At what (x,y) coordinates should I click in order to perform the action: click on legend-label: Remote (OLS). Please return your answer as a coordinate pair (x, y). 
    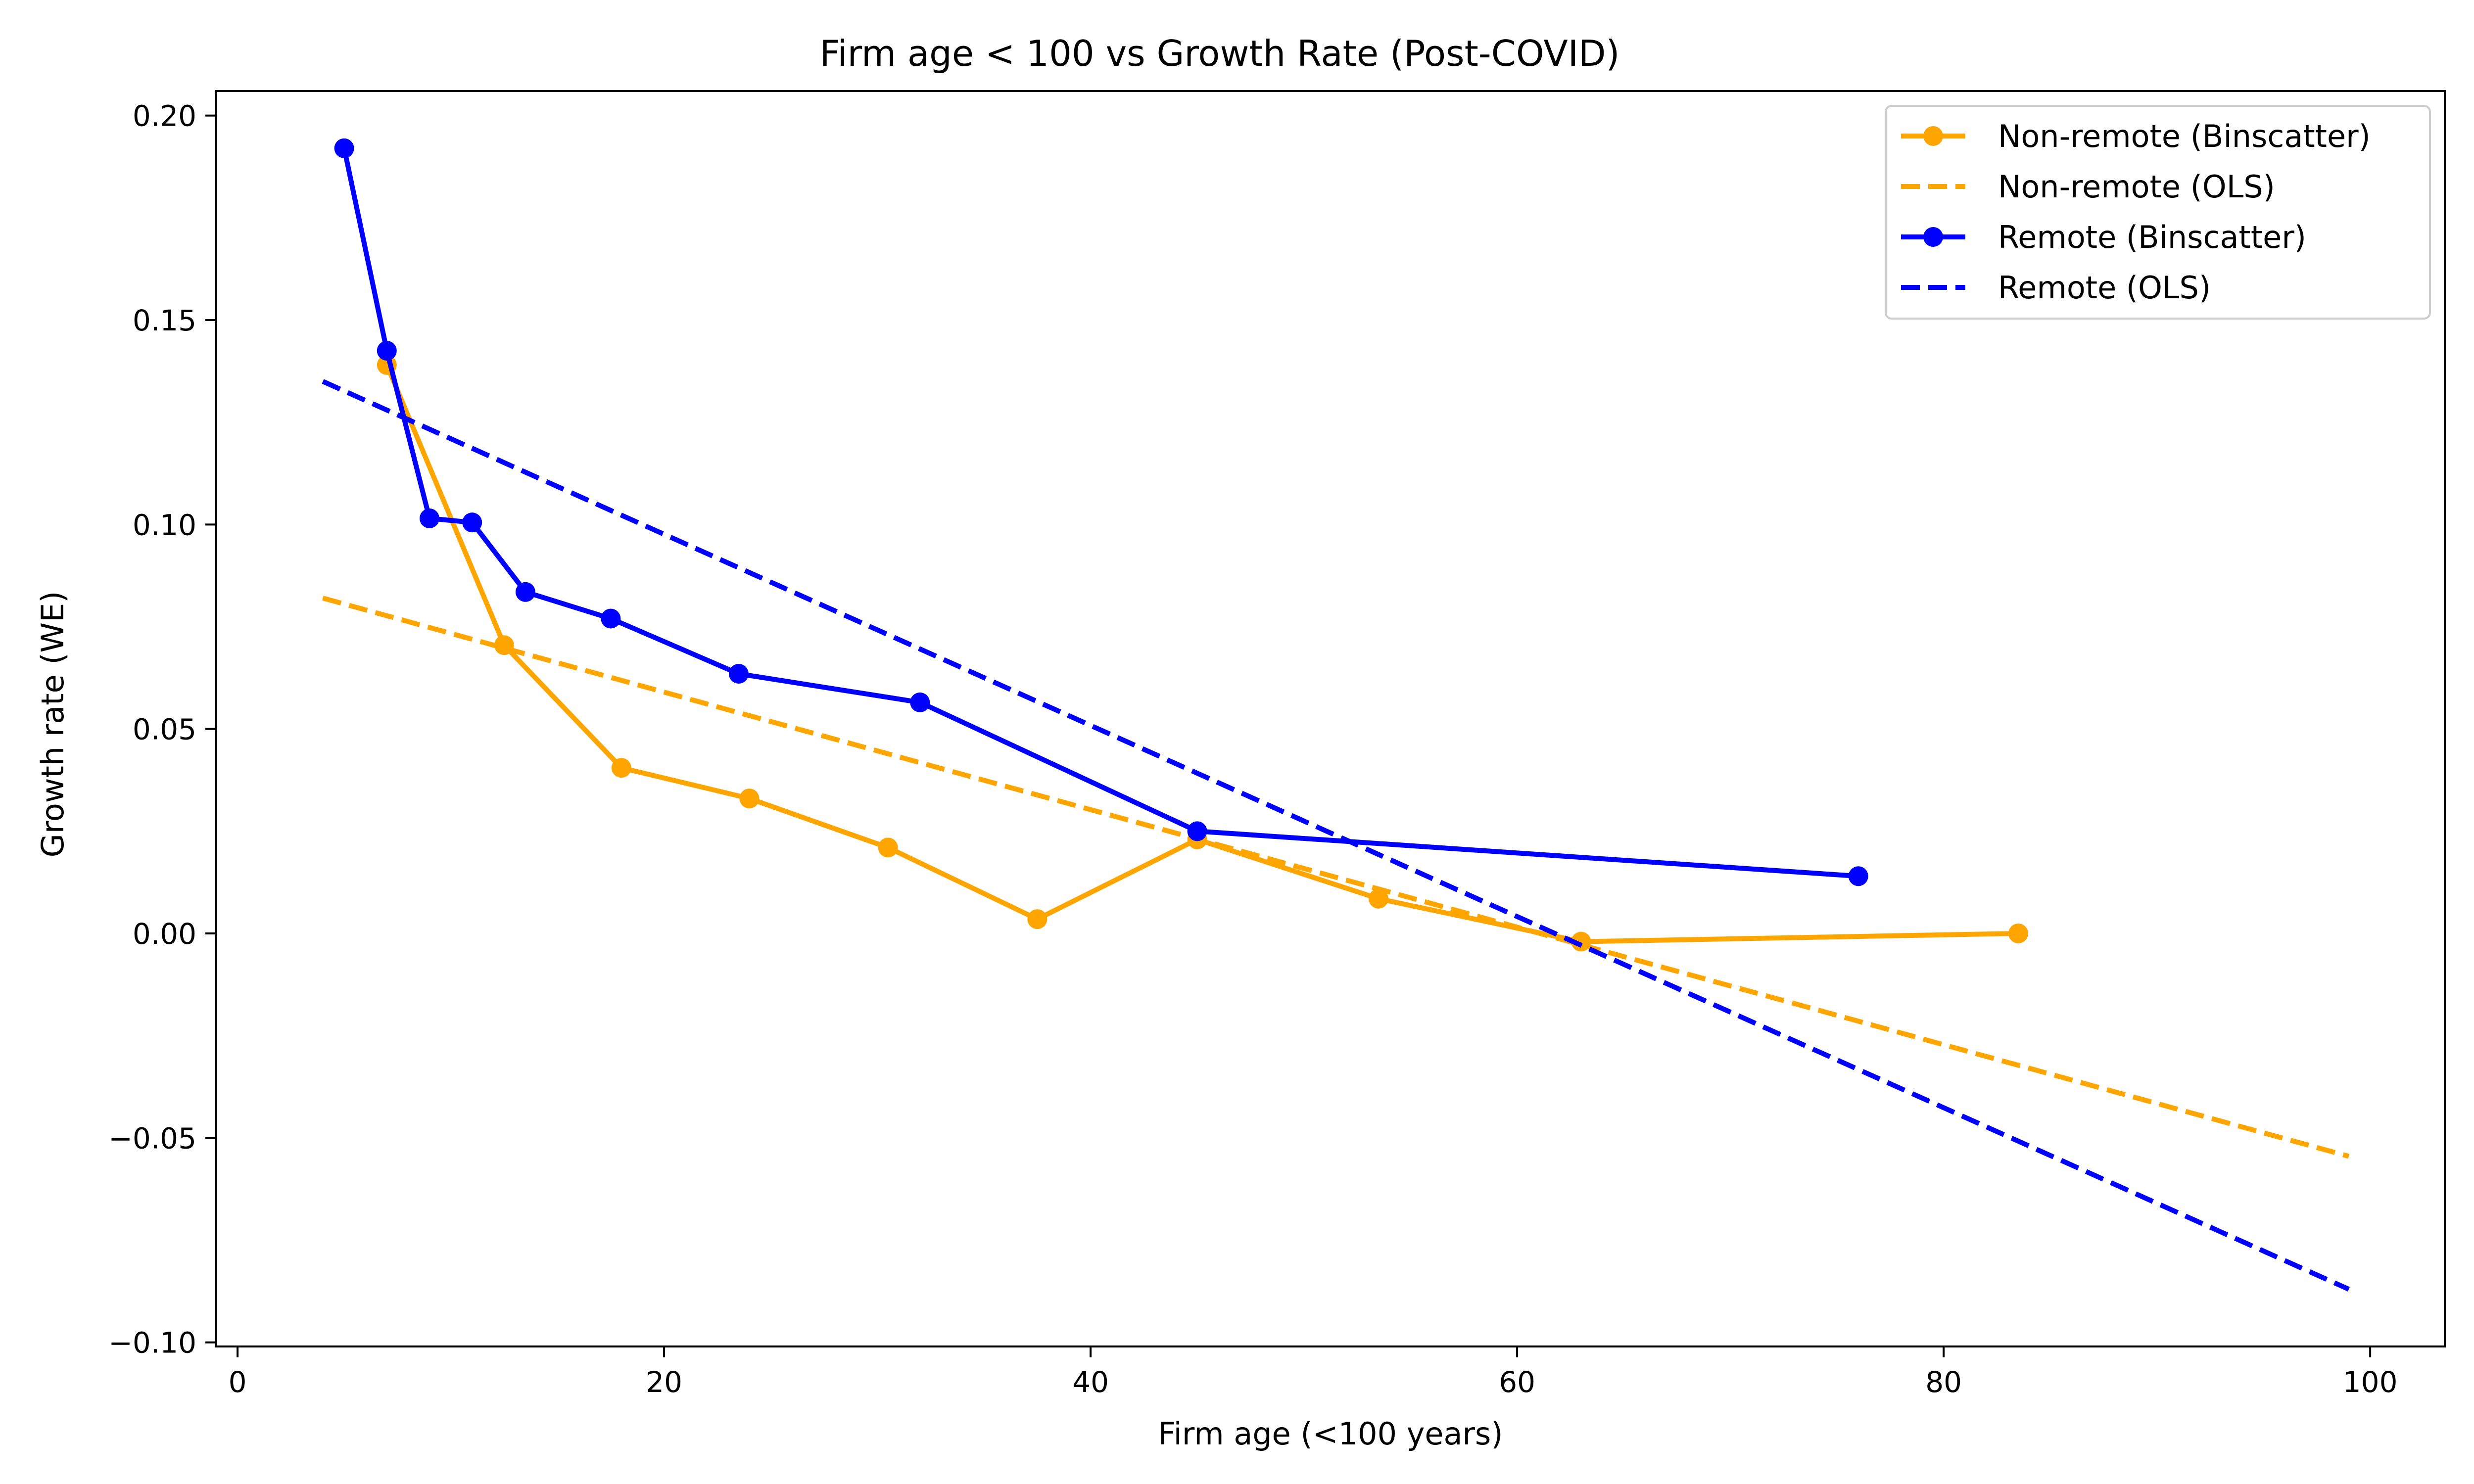
    Looking at the image, I should click on (2104, 288).